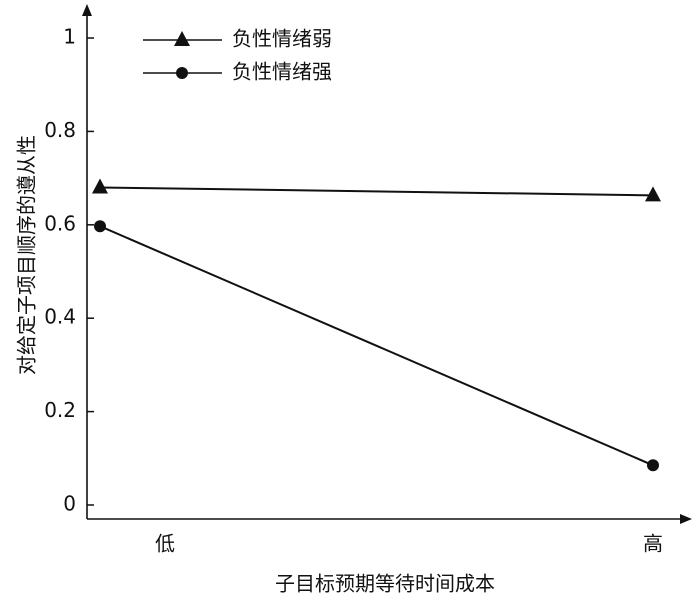 The image size is (700, 608). I want to click on x-axis-arrow, so click(686, 519).